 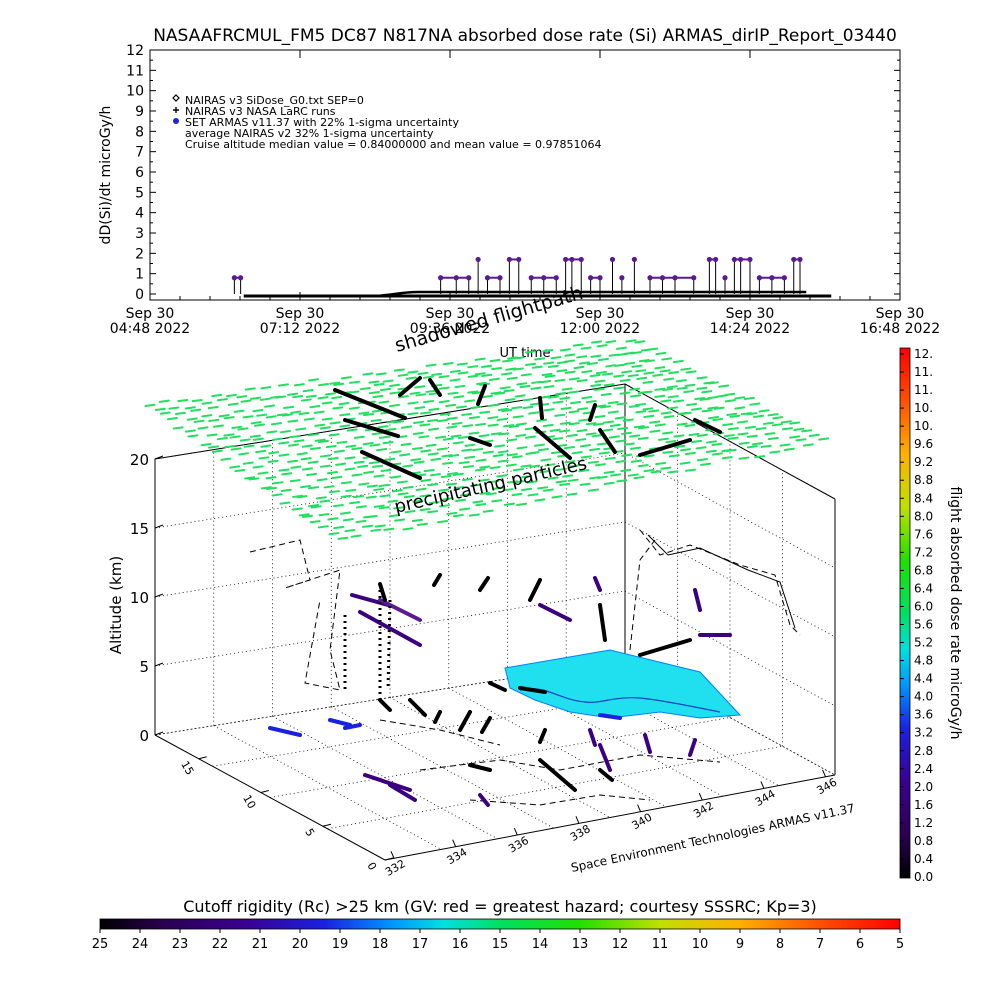 I want to click on bottom-colorbar-tick-label: 9, so click(x=740, y=944).